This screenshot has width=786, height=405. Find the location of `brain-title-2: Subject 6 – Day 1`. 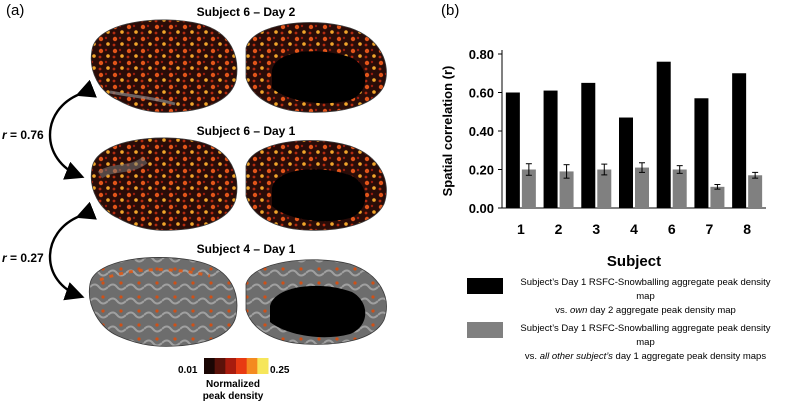

brain-title-2: Subject 6 – Day 1 is located at coordinates (246, 131).